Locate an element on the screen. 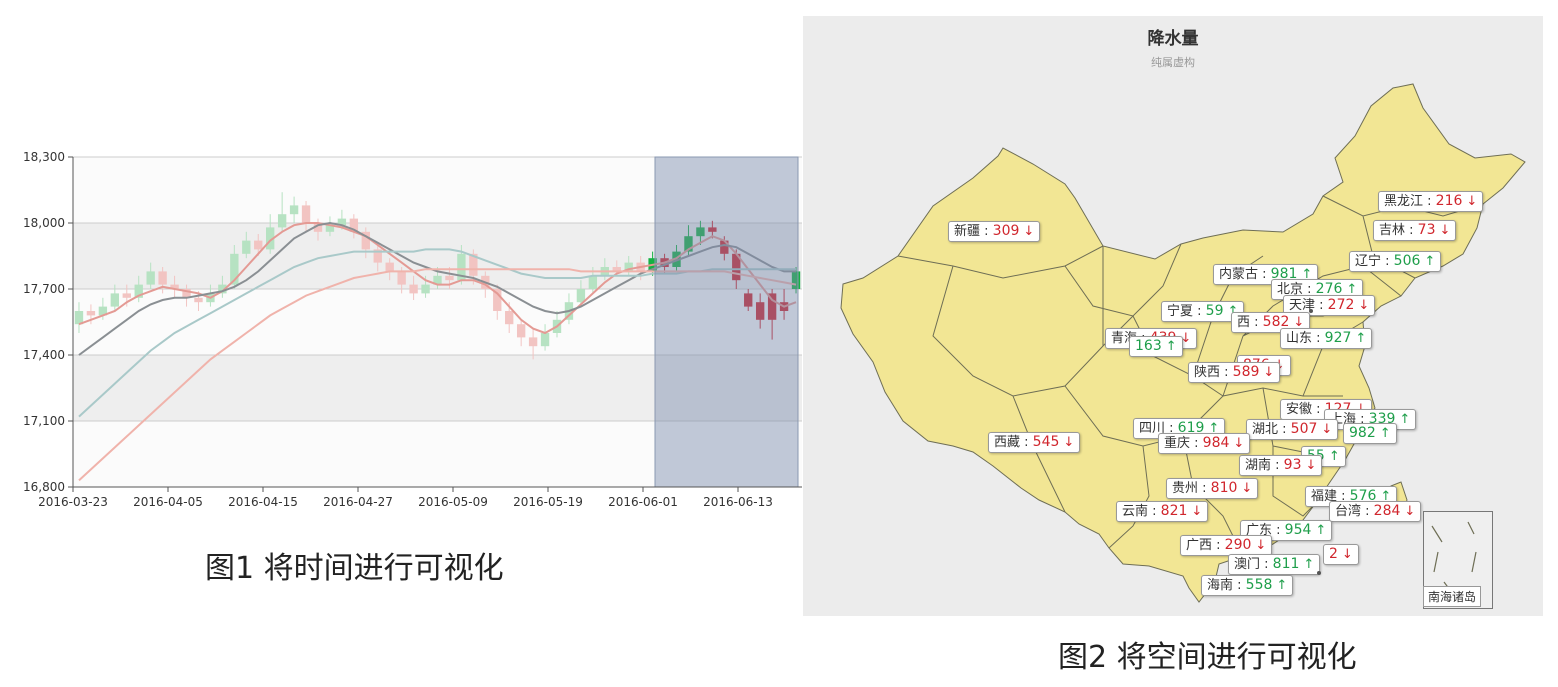 This screenshot has height=687, width=1558. ma-line-ma10 is located at coordinates (437, 288).